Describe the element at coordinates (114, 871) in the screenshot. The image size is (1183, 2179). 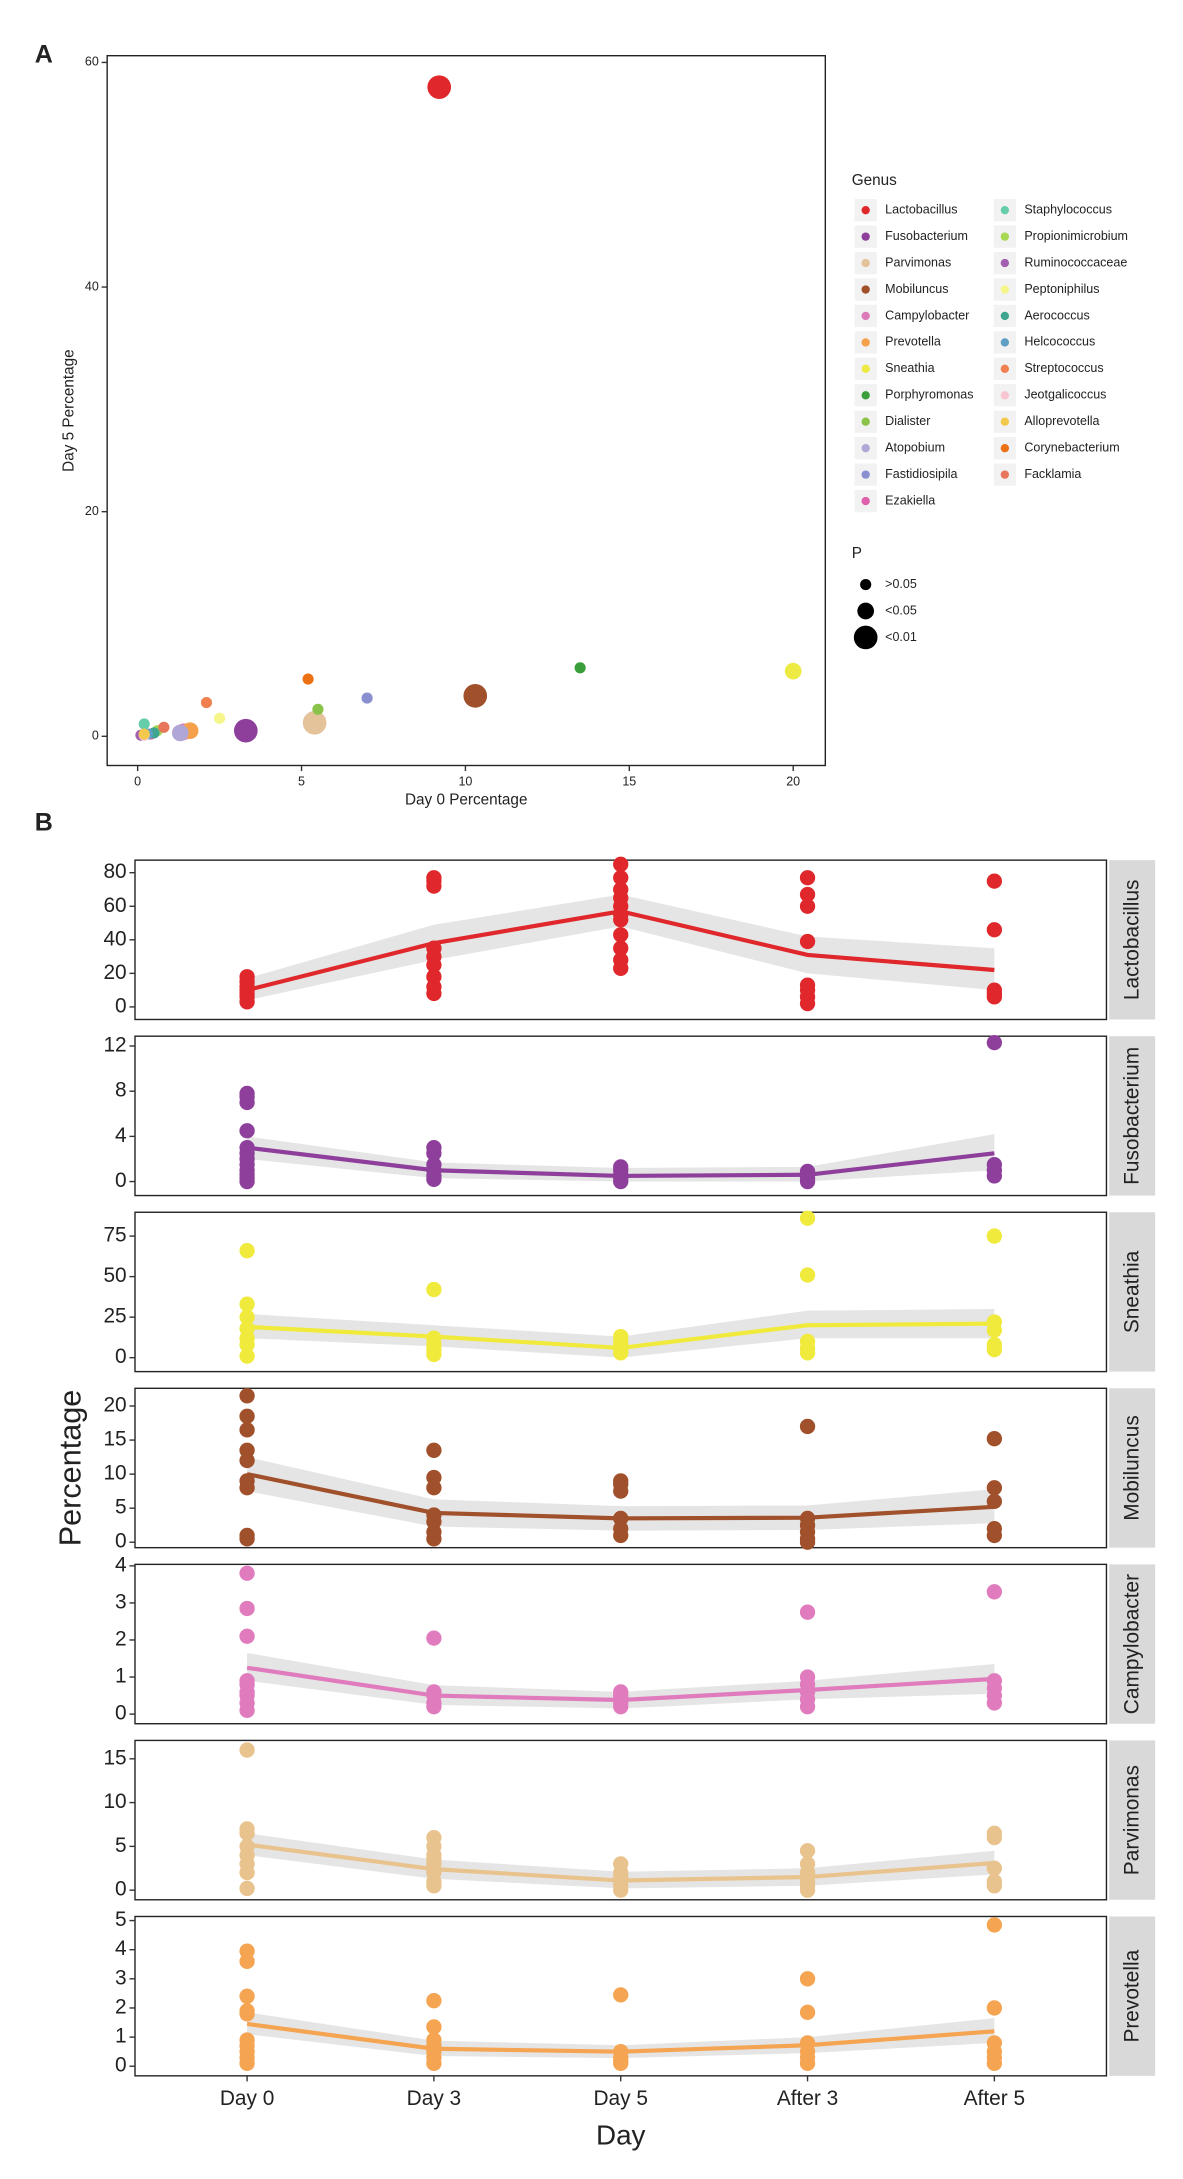
I see `y-tick-label: 80` at that location.